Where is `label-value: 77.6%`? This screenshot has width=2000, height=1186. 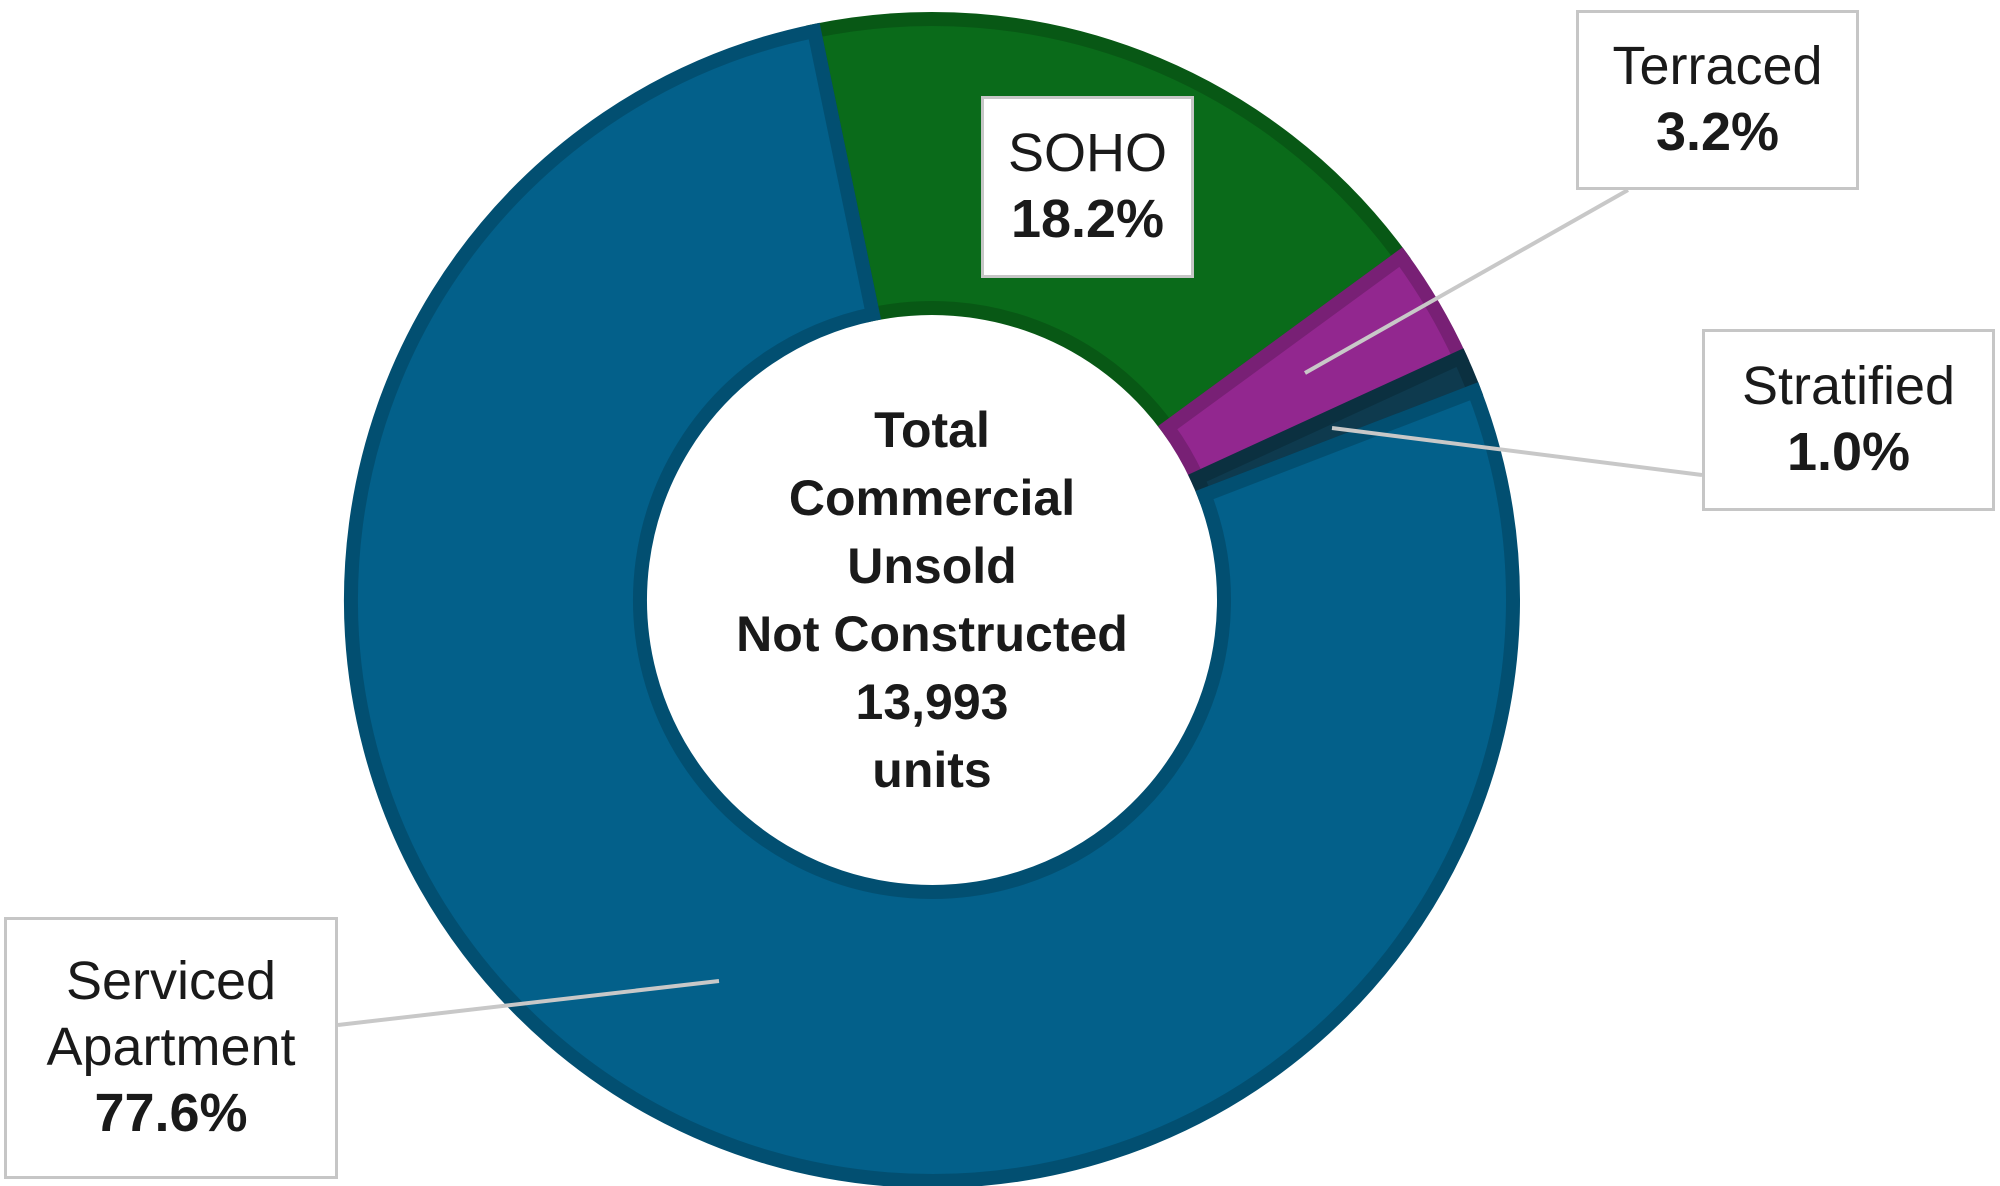
label-value: 77.6% is located at coordinates (171, 1112).